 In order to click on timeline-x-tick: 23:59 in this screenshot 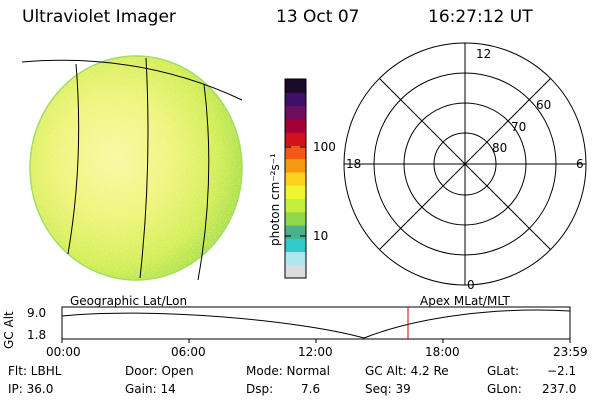, I will do `click(570, 352)`.